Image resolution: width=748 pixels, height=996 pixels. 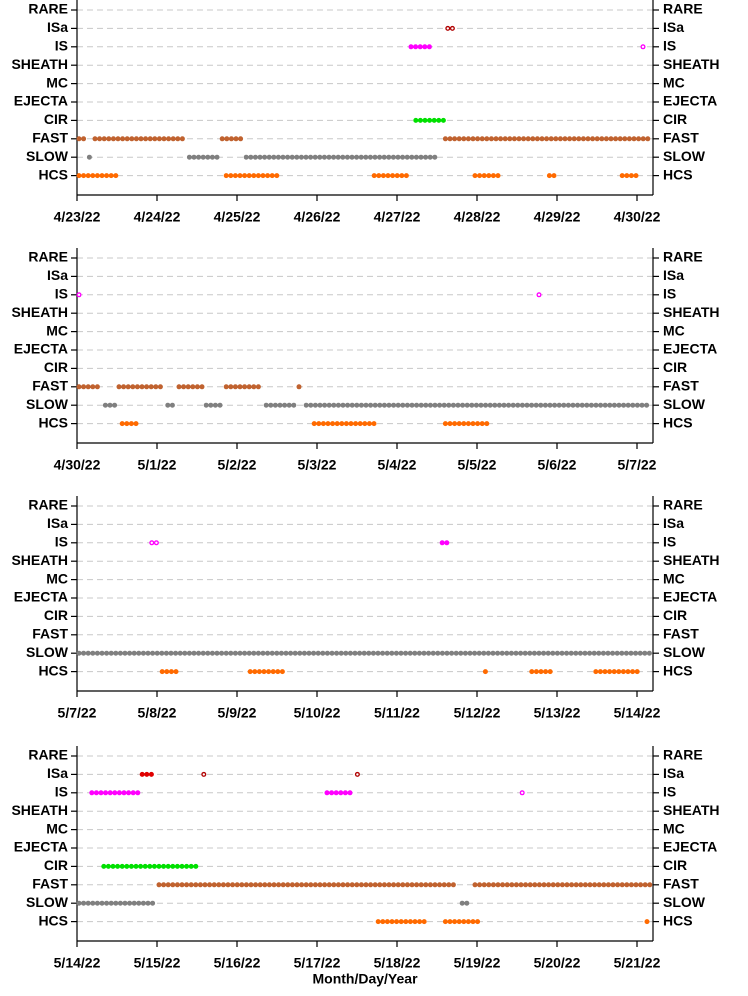 What do you see at coordinates (317, 217) in the screenshot?
I see `x-tick-label: 4/26/22` at bounding box center [317, 217].